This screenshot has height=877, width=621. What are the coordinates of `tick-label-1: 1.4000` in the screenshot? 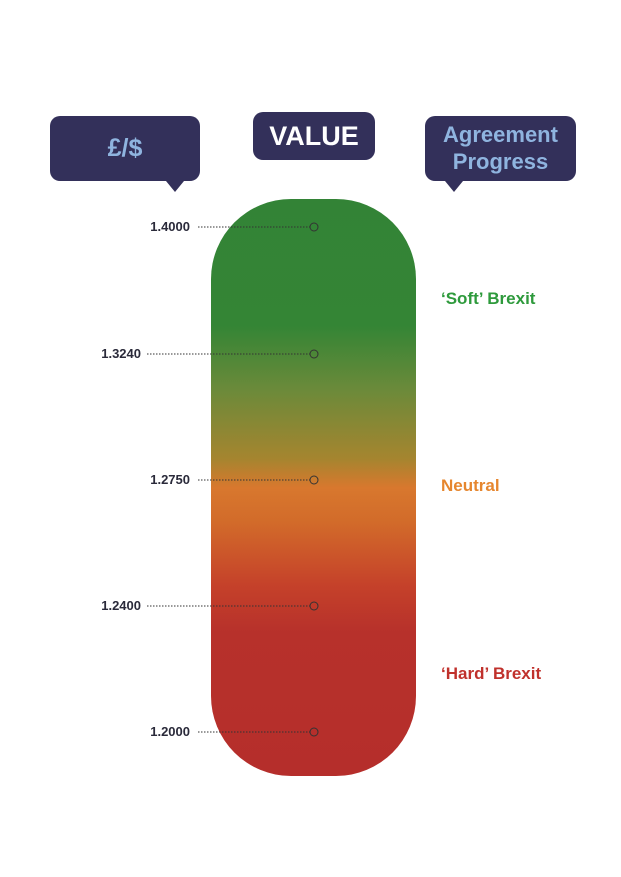 It's located at (170, 226).